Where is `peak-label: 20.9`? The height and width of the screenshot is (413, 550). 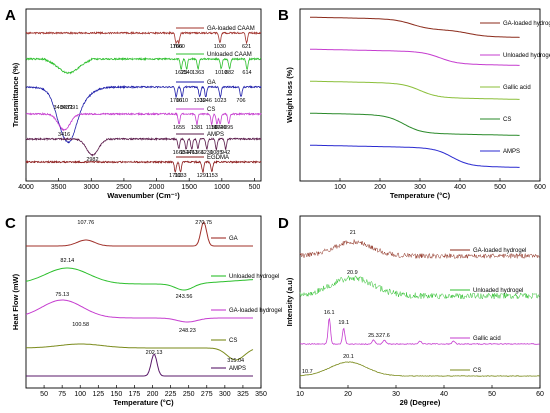
peak-label: 20.9 is located at coordinates (352, 273).